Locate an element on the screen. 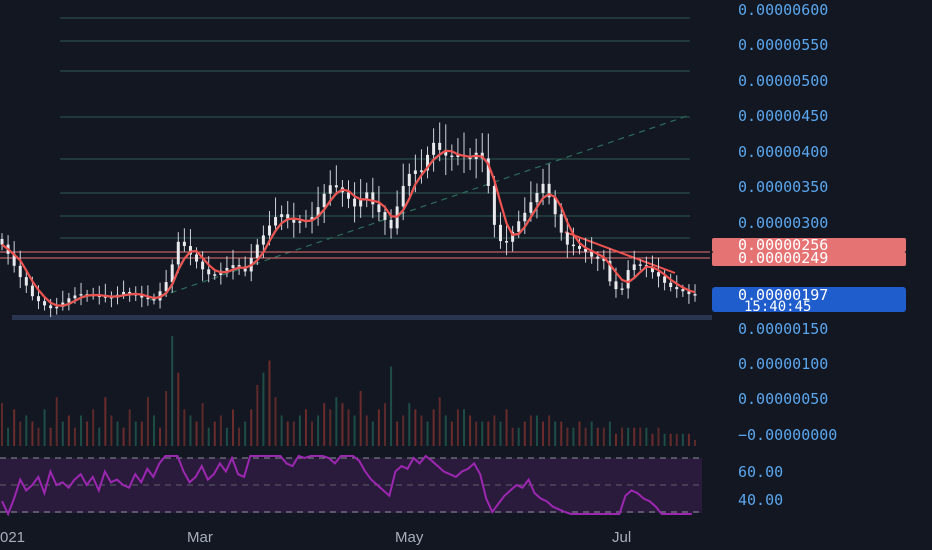 The height and width of the screenshot is (550, 932). current-price-tag: 0.00000197 is located at coordinates (783, 295).